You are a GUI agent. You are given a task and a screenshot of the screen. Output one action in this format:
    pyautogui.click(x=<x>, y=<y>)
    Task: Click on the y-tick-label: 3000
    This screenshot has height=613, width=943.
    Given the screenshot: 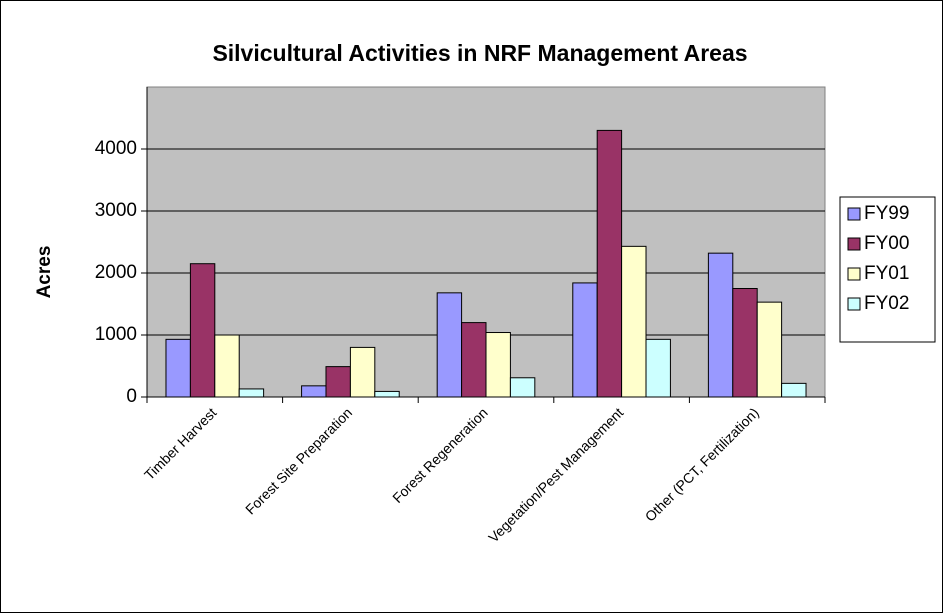 What is the action you would take?
    pyautogui.click(x=116, y=210)
    